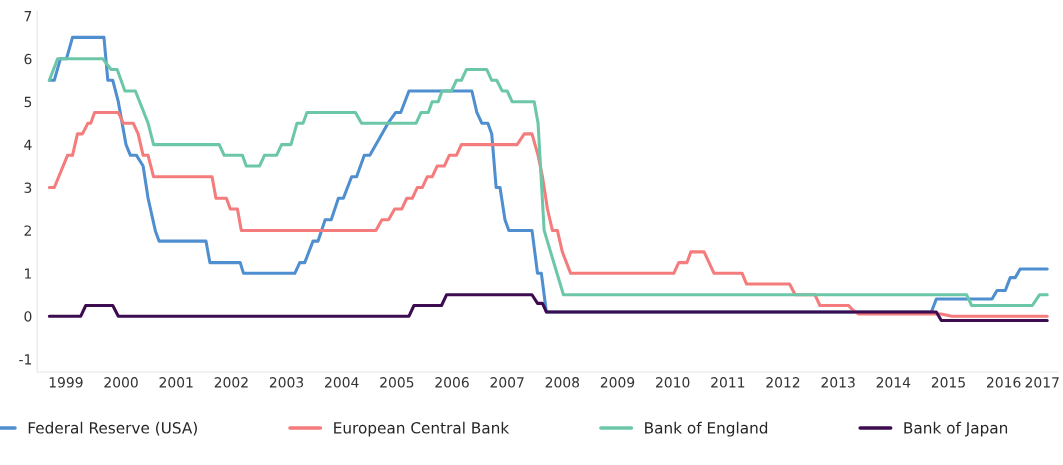 The image size is (1063, 465). What do you see at coordinates (231, 382) in the screenshot?
I see `x-tick-label: 2002` at bounding box center [231, 382].